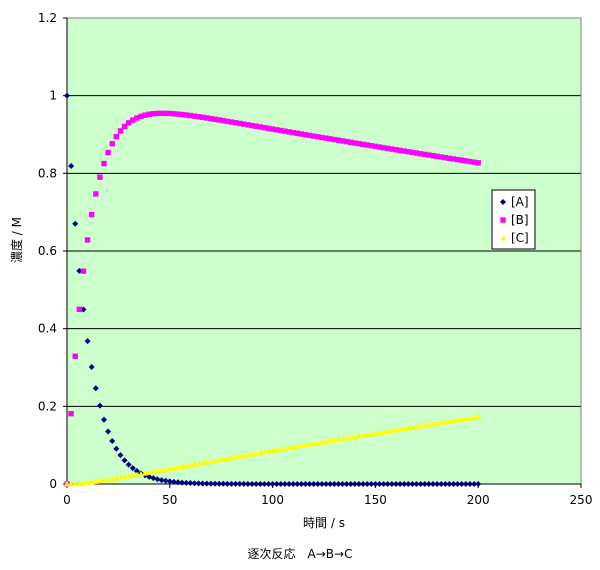 Image resolution: width=600 pixels, height=570 pixels. I want to click on x-tick-label: 200, so click(478, 500).